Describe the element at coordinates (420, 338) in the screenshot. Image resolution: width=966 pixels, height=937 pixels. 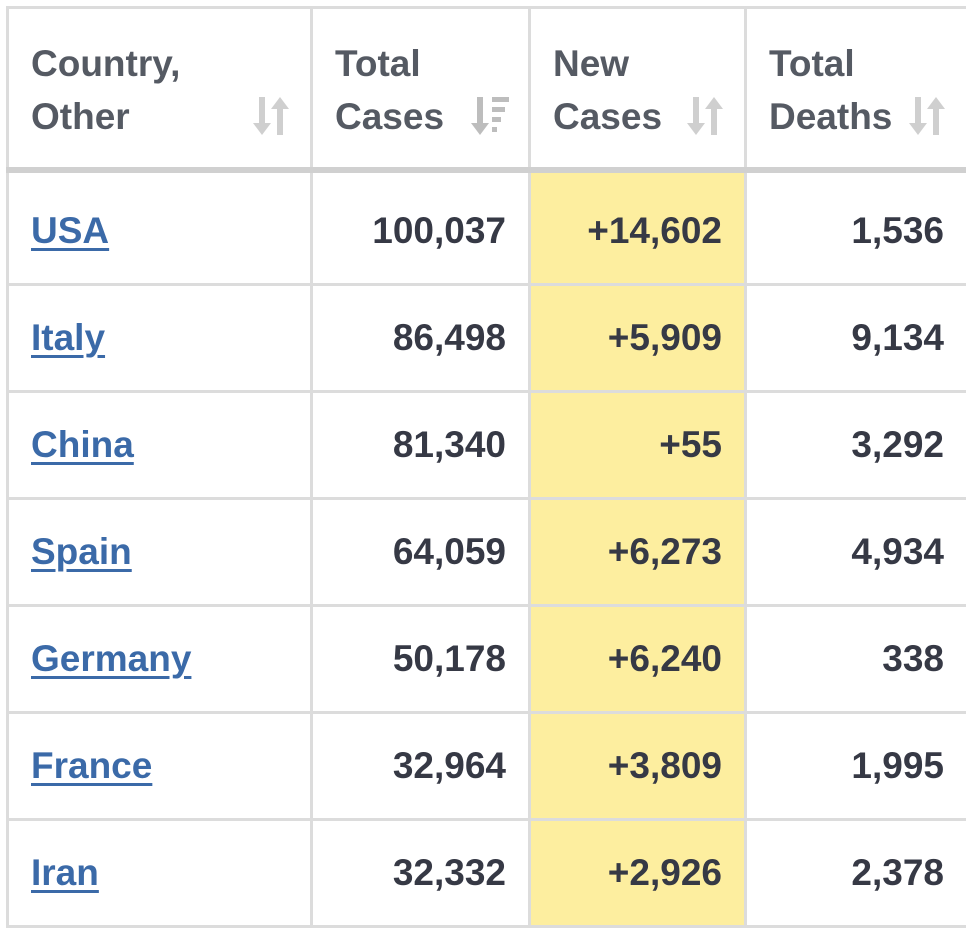
I see `total-cases-cell: 86,498` at that location.